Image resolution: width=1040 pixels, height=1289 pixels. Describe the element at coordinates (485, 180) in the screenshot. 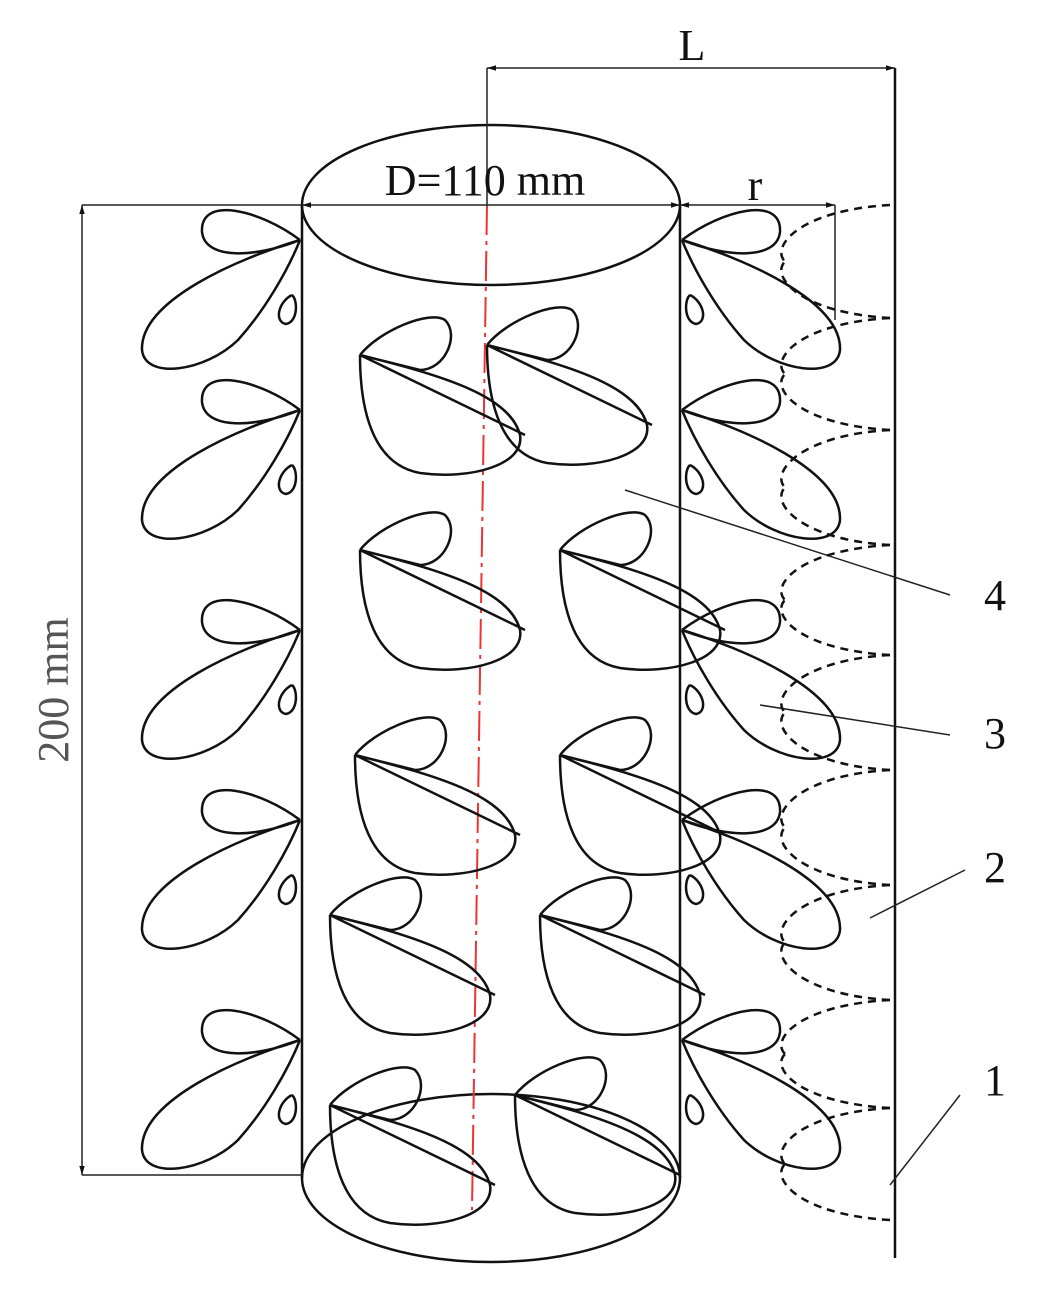

I see `dimension-label: D=110 mm` at that location.